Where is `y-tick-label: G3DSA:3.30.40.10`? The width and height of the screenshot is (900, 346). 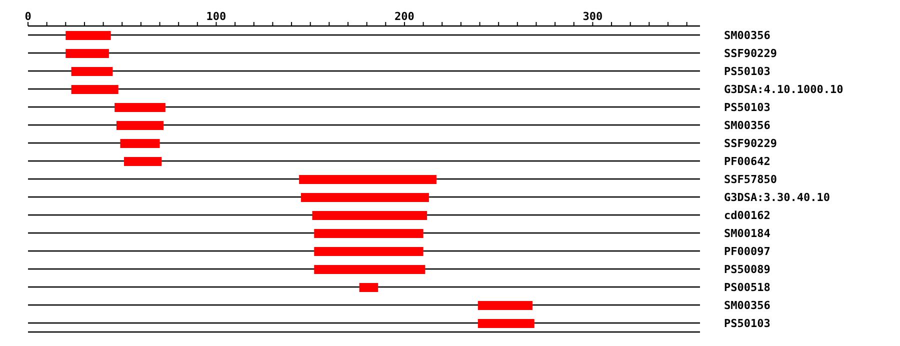 y-tick-label: G3DSA:3.30.40.10 is located at coordinates (777, 197).